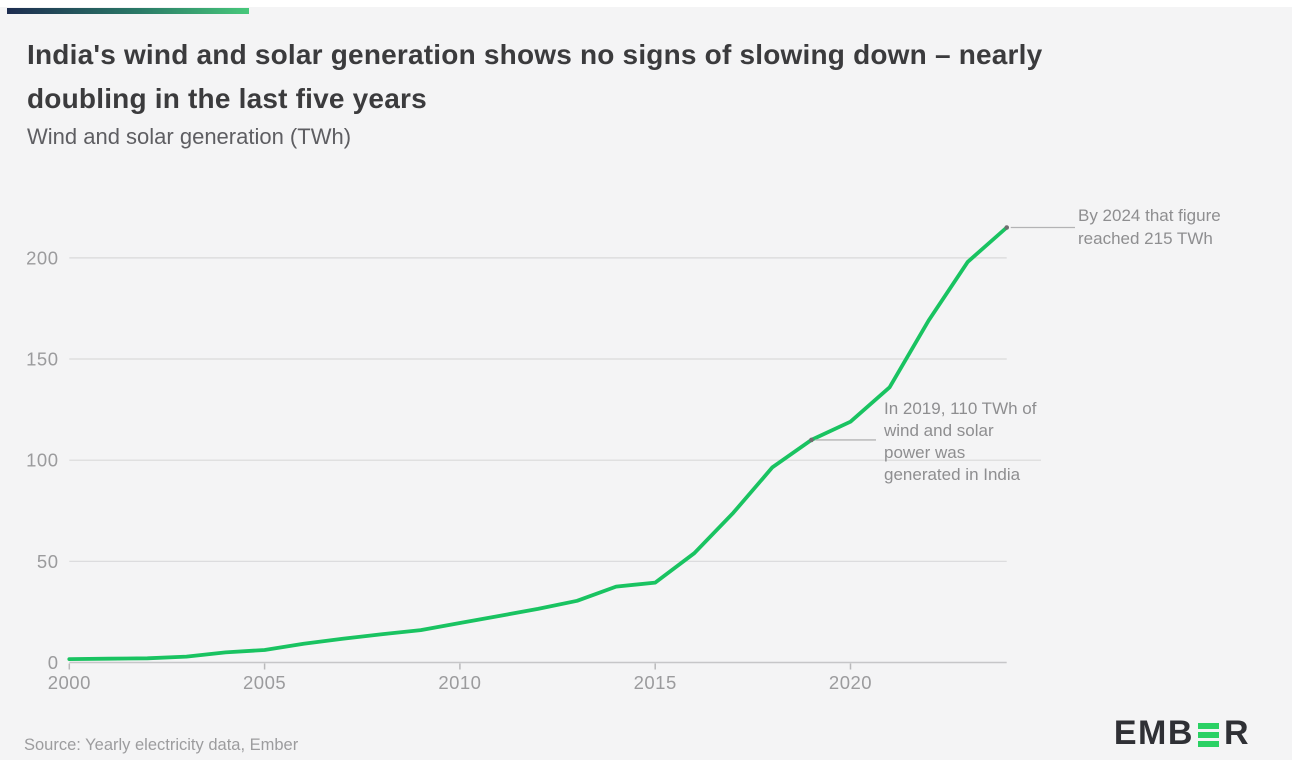 The height and width of the screenshot is (773, 1292). Describe the element at coordinates (189, 136) in the screenshot. I see `chart-subtitle: Wind and solar generation (TWh)` at that location.